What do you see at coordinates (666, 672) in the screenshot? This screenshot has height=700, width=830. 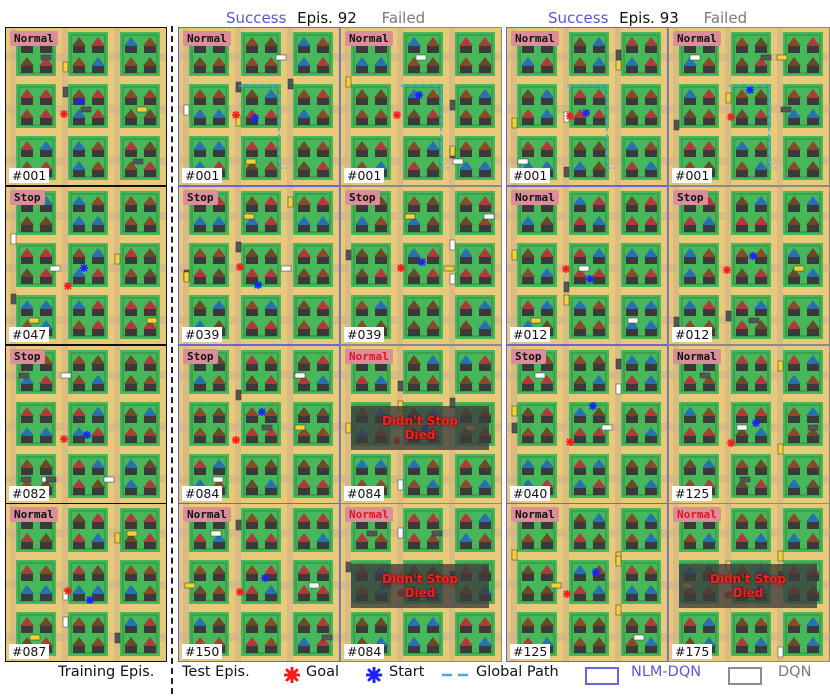 I see `legend-nlm-dqn: NLM-DQN` at bounding box center [666, 672].